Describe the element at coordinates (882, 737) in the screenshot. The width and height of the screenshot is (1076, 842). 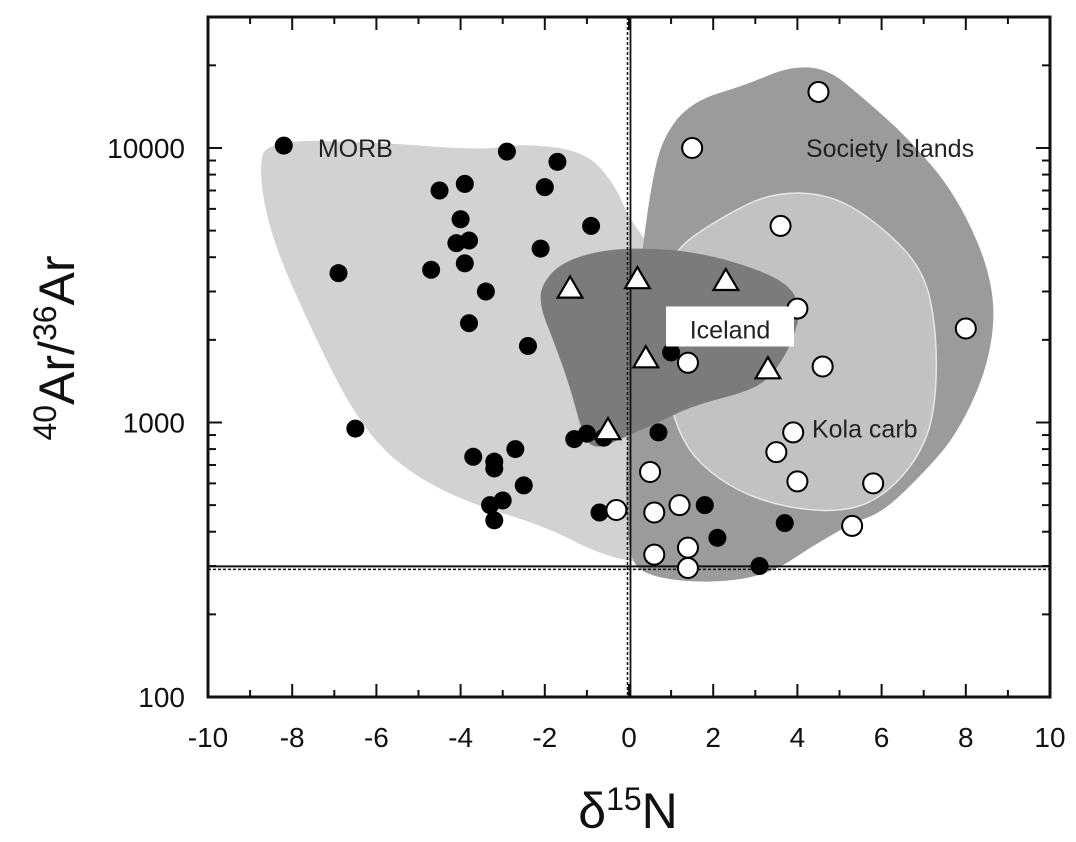
I see `x-tick-label: 6` at that location.